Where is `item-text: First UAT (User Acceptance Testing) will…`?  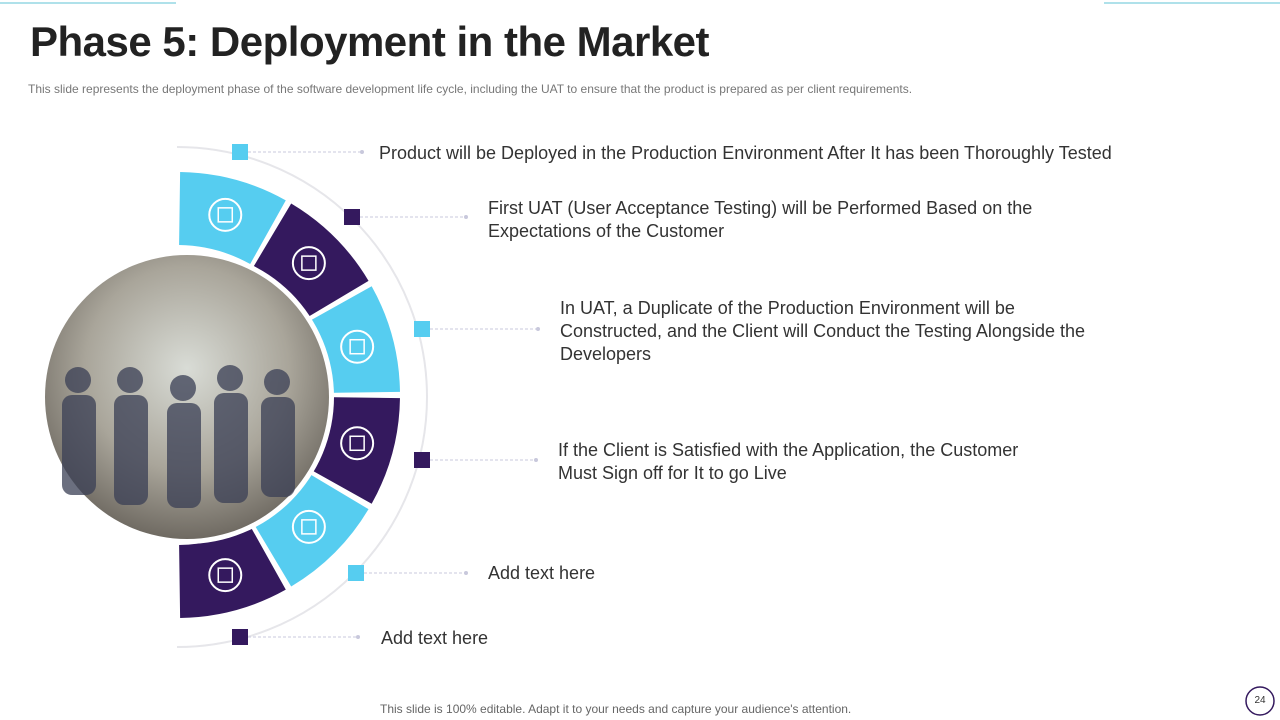 item-text: First UAT (User Acceptance Testing) will… is located at coordinates (760, 219).